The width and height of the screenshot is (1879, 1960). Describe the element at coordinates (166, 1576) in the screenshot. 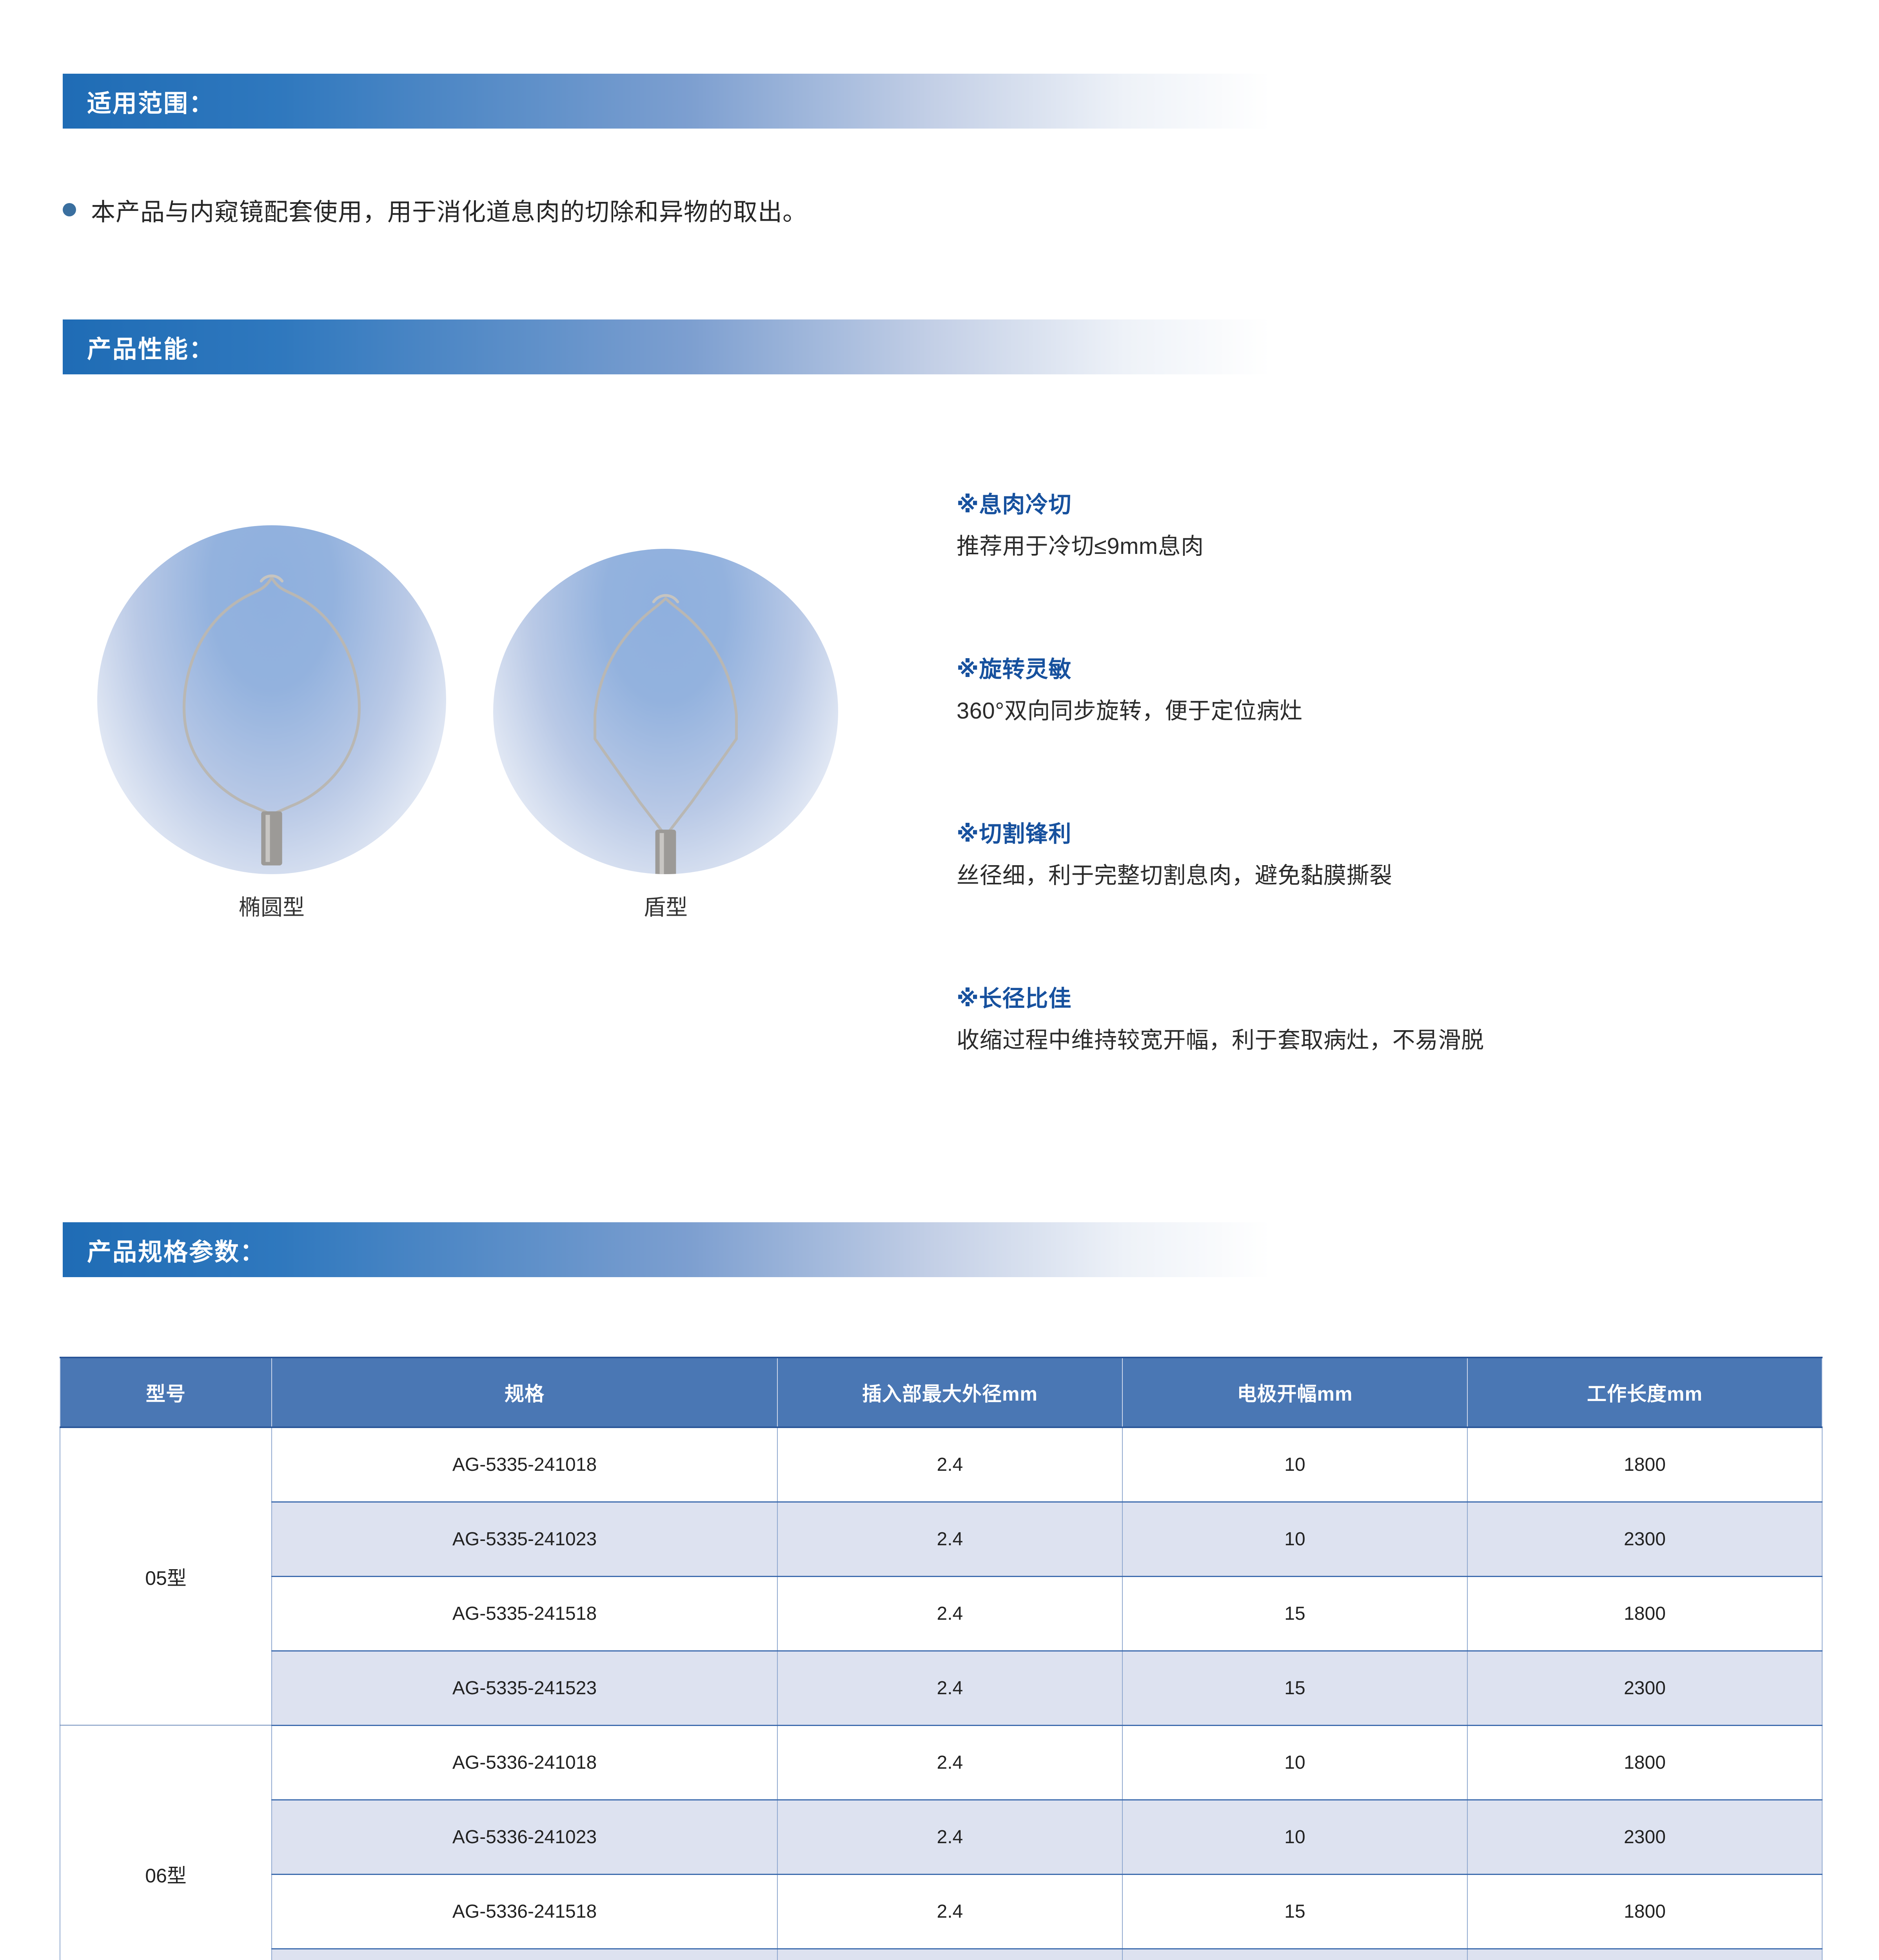

I see `cell-model-group: 05型` at that location.